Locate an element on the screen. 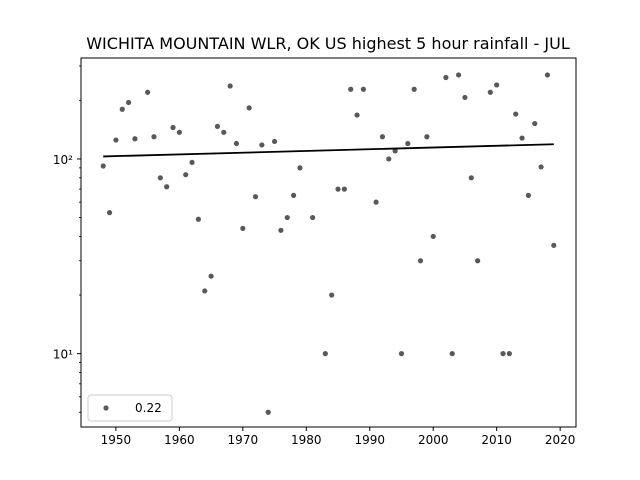 The width and height of the screenshot is (640, 480). x-tick-label: 1980 is located at coordinates (306, 440).